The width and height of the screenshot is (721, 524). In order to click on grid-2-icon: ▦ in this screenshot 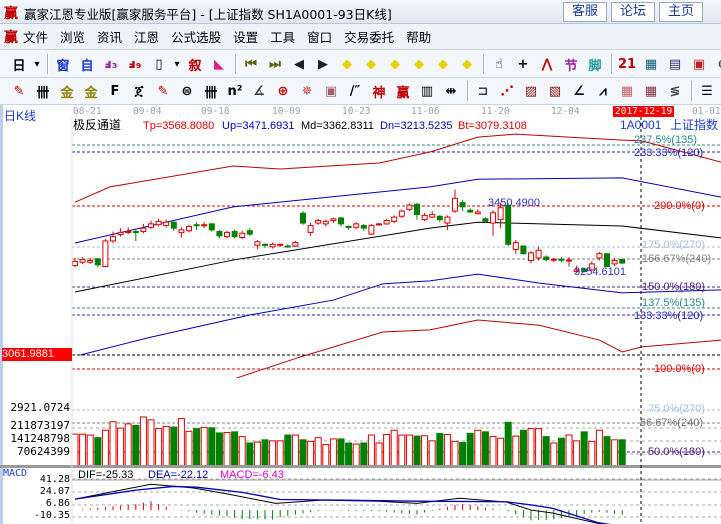, I will do `click(651, 91)`.